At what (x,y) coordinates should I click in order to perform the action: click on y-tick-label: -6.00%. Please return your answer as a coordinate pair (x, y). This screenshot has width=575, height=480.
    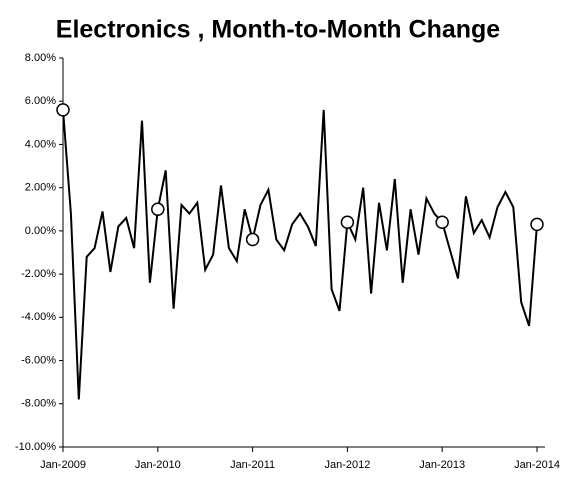
    Looking at the image, I should click on (38, 360).